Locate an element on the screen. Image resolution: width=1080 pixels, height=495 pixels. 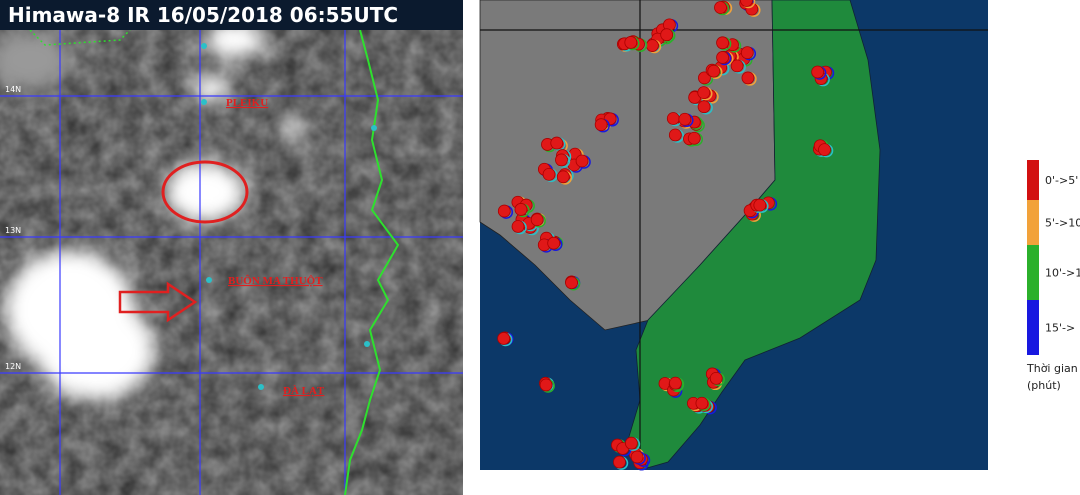
lat-label: 13N is located at coordinates (13, 230).